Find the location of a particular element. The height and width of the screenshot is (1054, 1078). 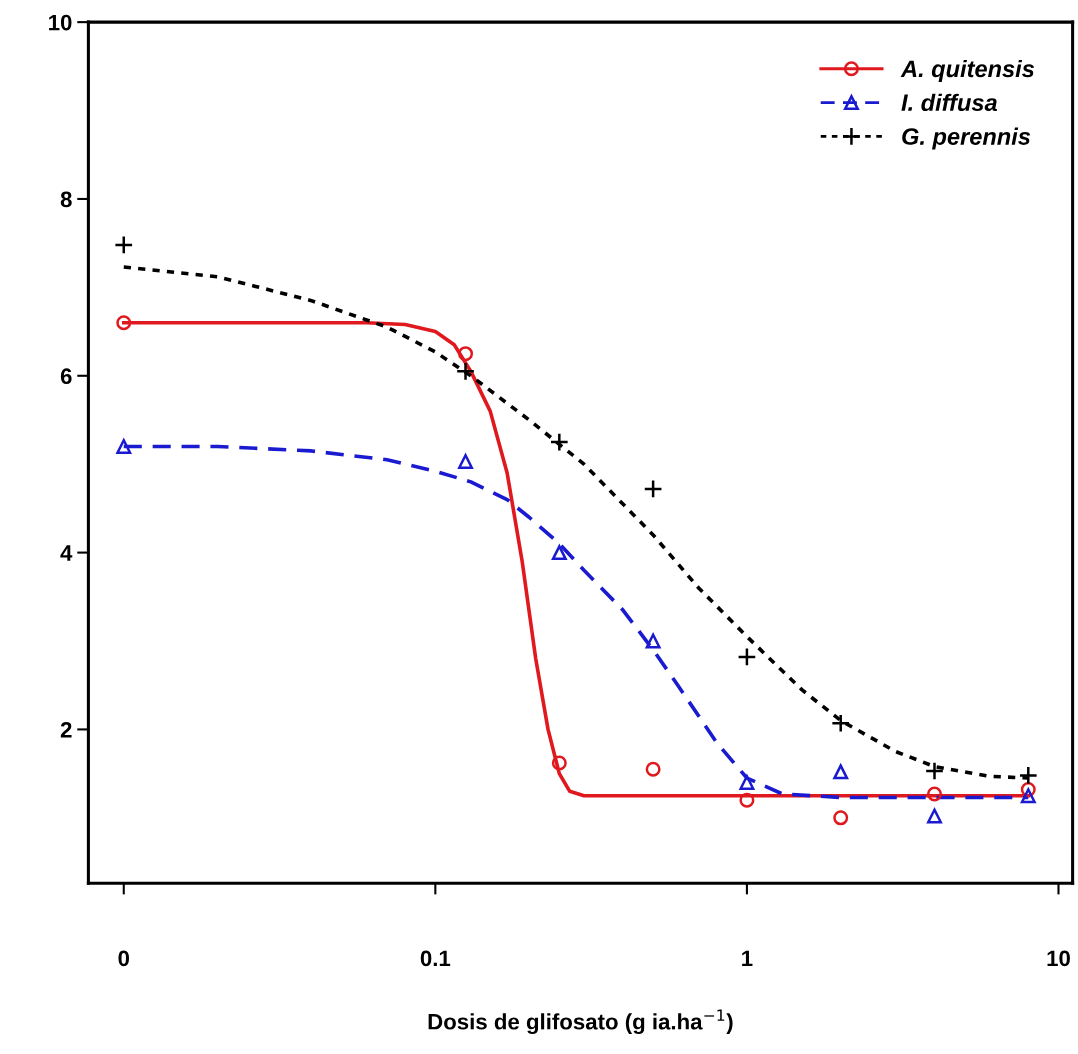

x-tick-label: 0.1 is located at coordinates (435, 958).